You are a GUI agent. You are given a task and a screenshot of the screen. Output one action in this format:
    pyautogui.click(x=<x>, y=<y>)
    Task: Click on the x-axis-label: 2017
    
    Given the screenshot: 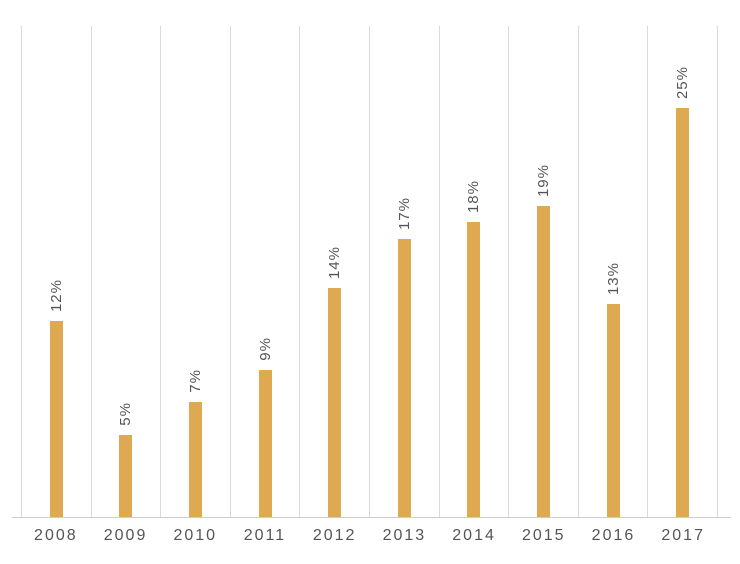 What is the action you would take?
    pyautogui.click(x=683, y=535)
    